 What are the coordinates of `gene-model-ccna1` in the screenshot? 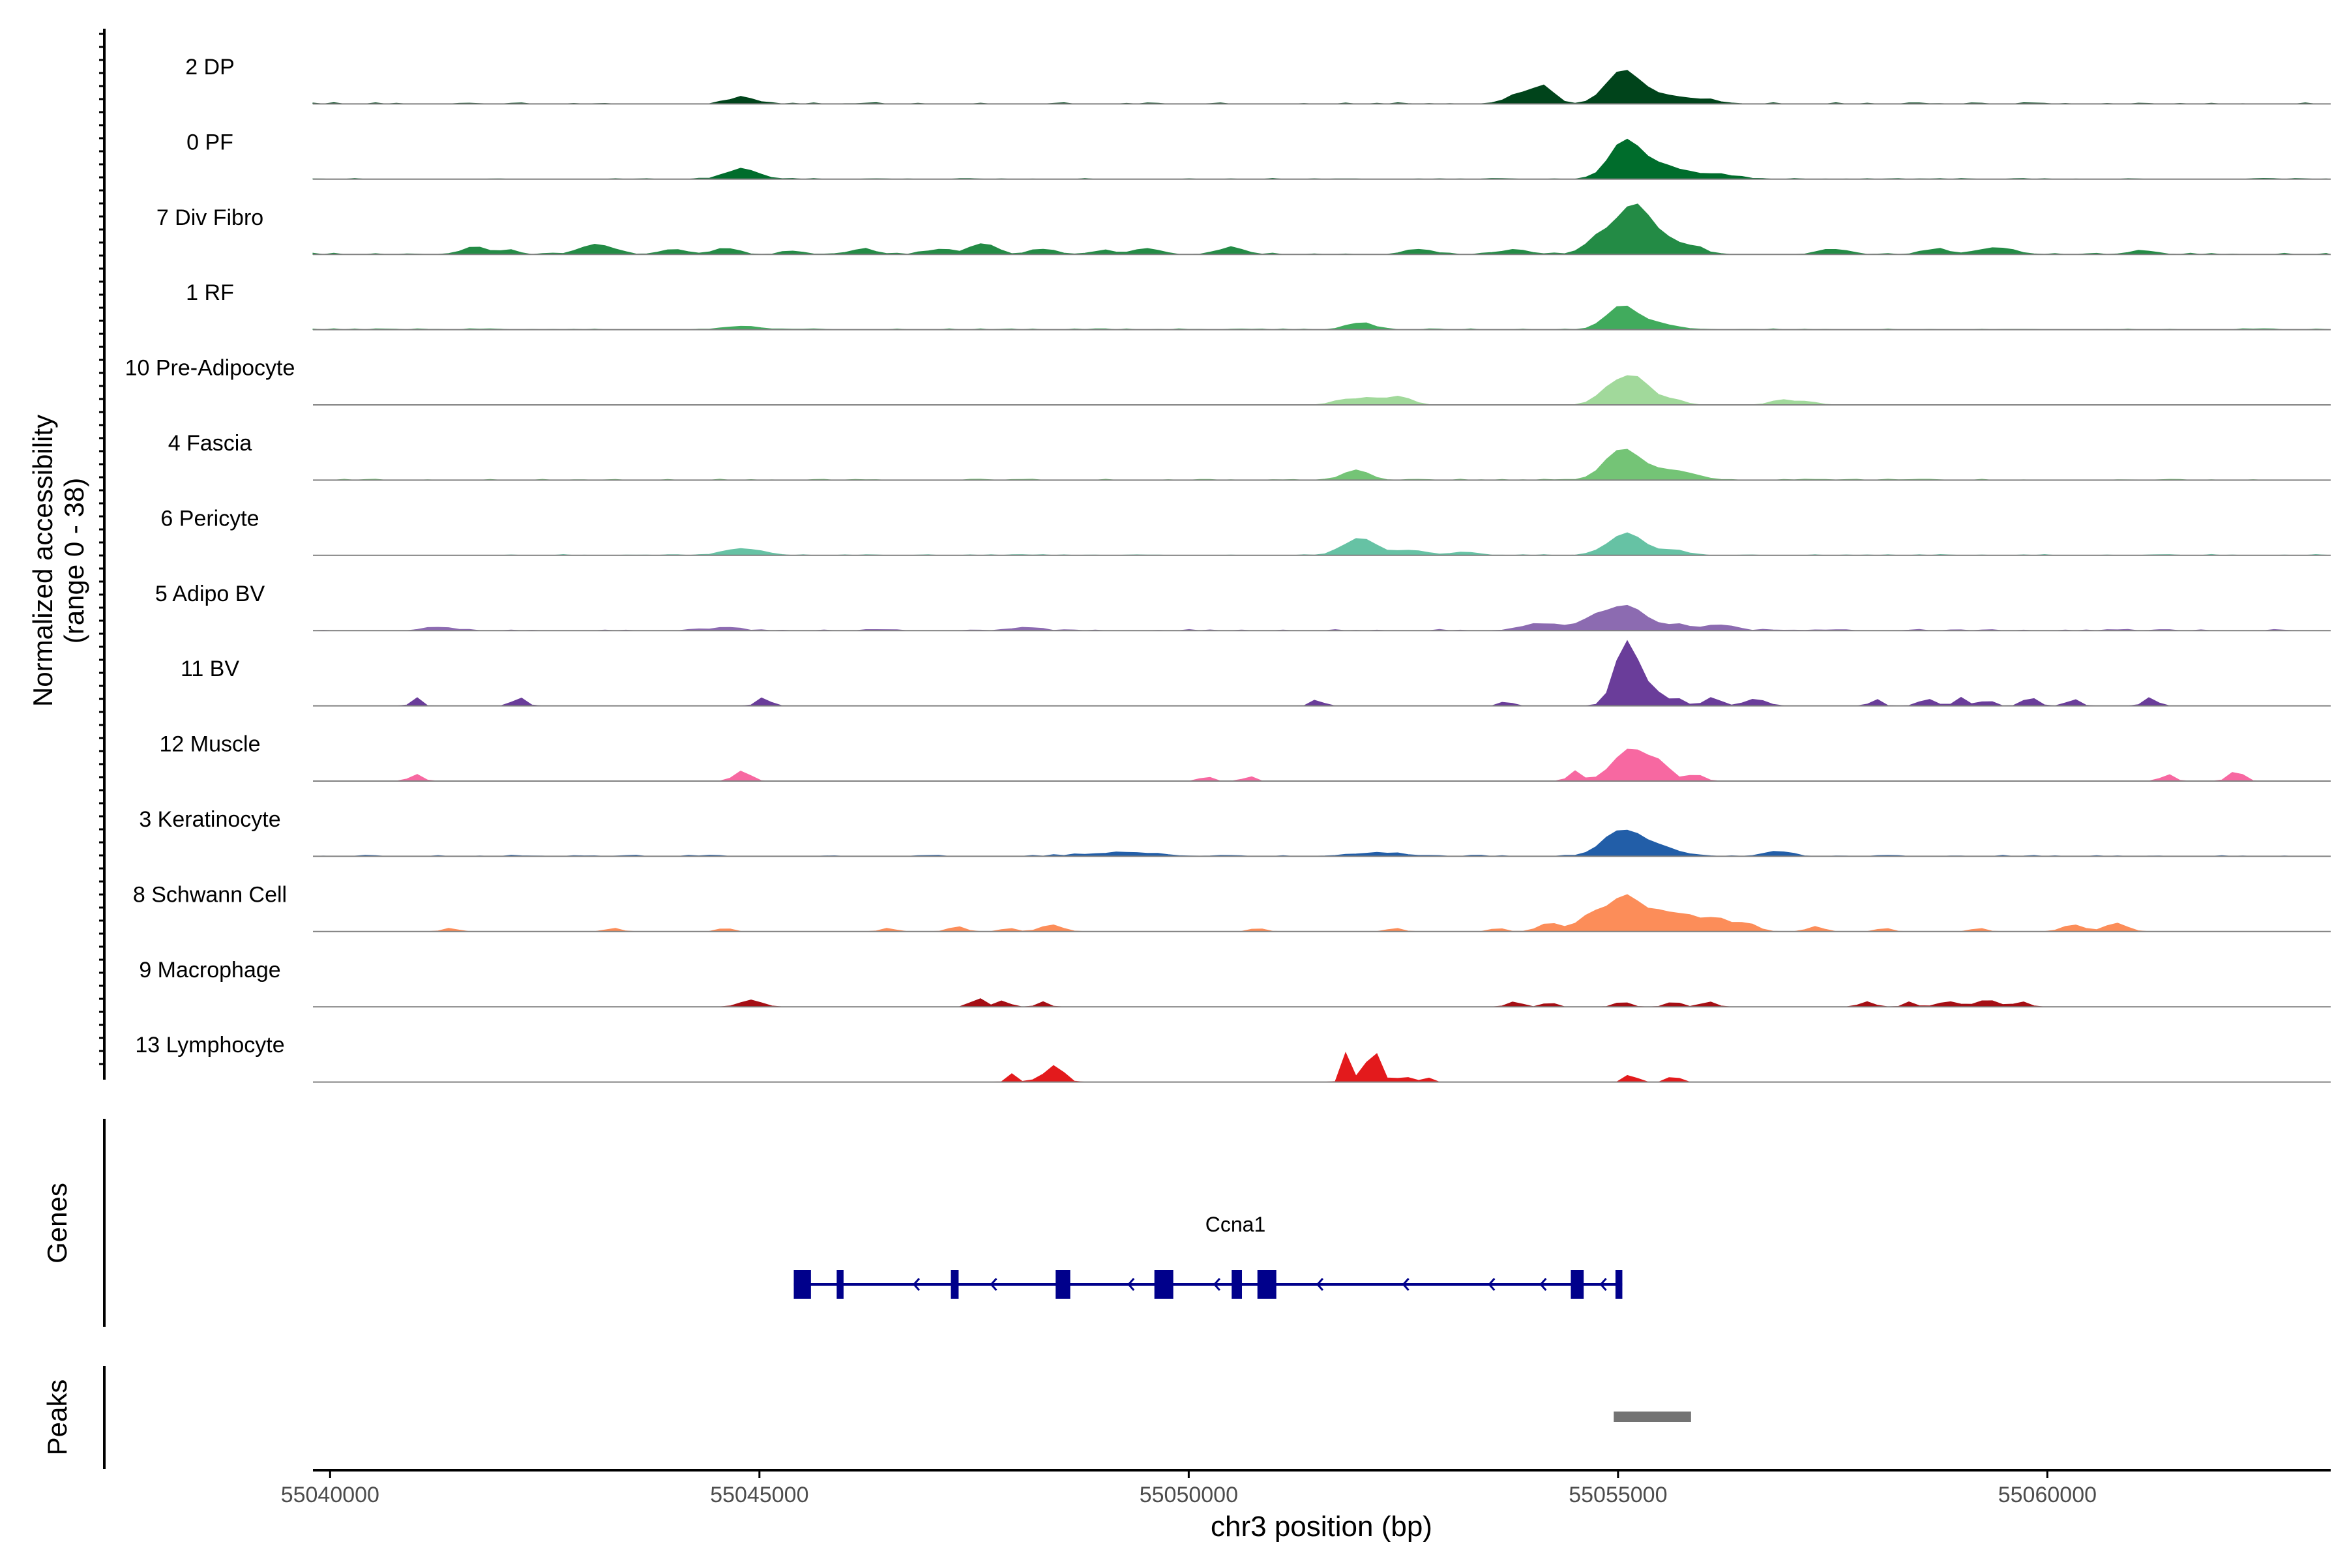 It's located at (1208, 1284).